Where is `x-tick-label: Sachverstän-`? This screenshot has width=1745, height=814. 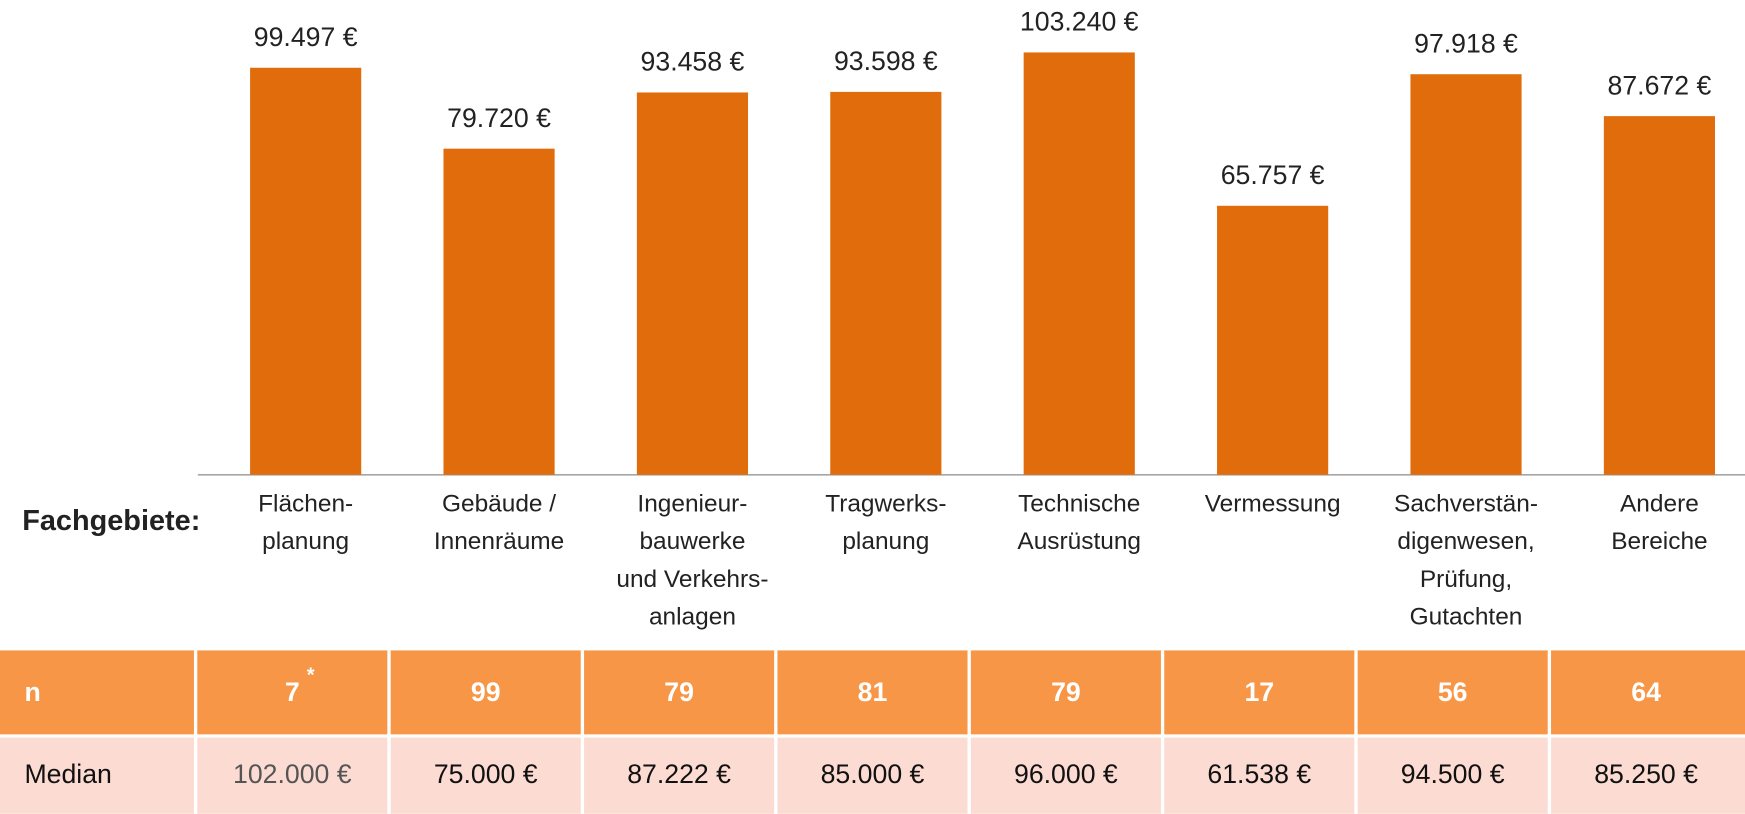 x-tick-label: Sachverstän- is located at coordinates (1466, 503).